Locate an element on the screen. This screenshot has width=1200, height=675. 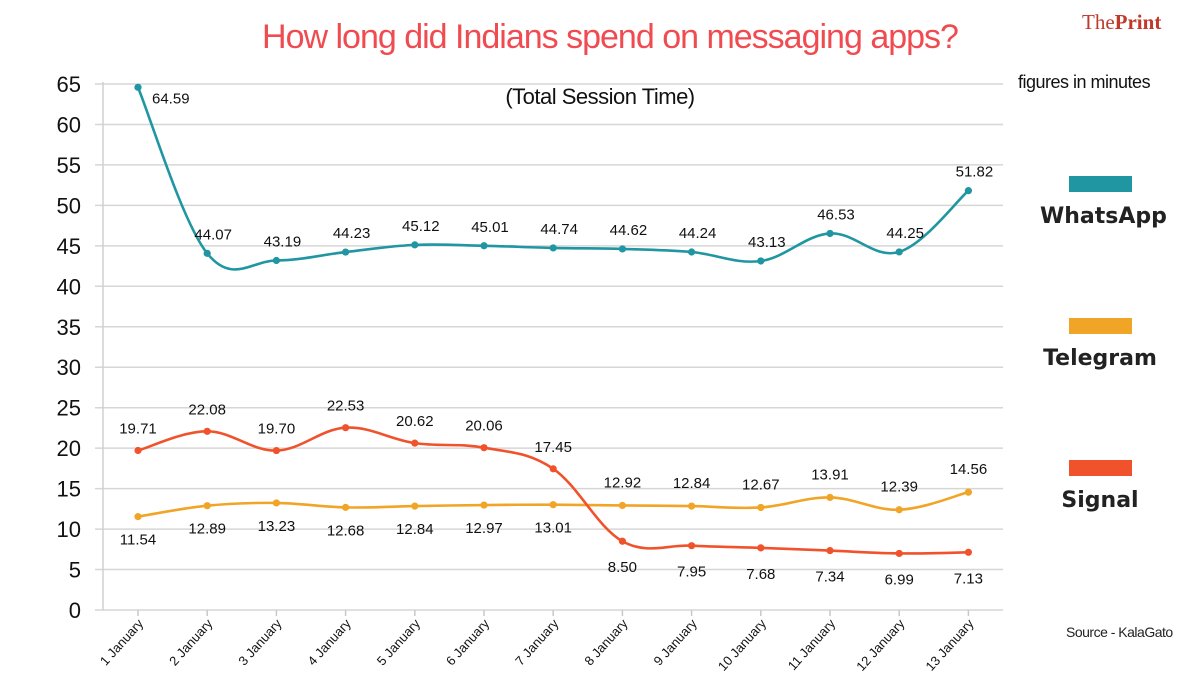
legend-item-whatsapp: WhatsApp is located at coordinates (1103, 202).